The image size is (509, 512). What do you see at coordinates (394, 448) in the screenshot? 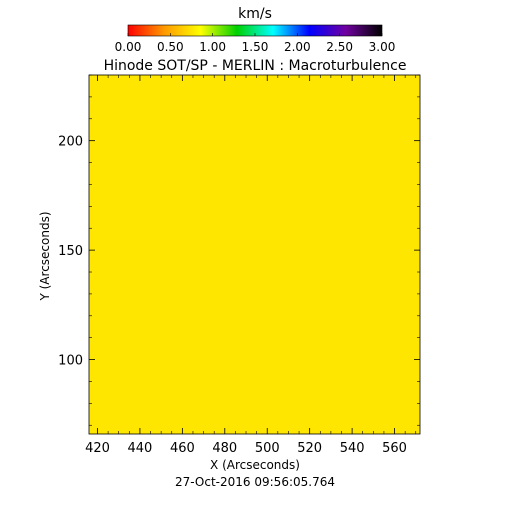
I see `x-tick-label: 560` at bounding box center [394, 448].